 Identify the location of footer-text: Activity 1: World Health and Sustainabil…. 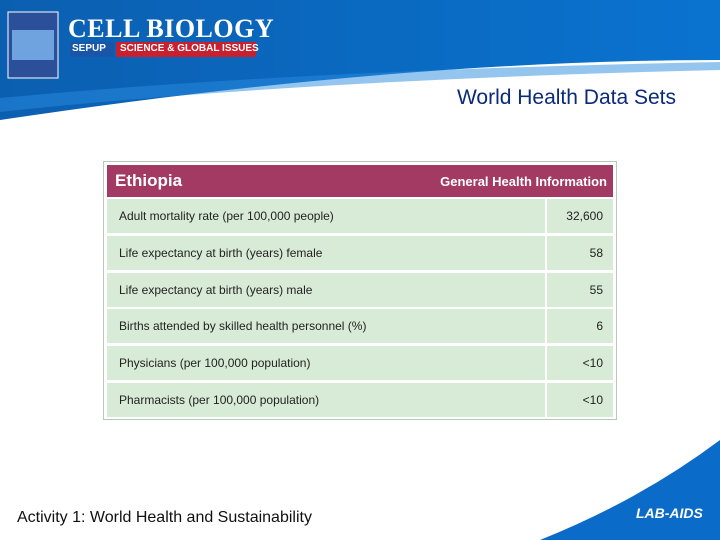
(164, 517).